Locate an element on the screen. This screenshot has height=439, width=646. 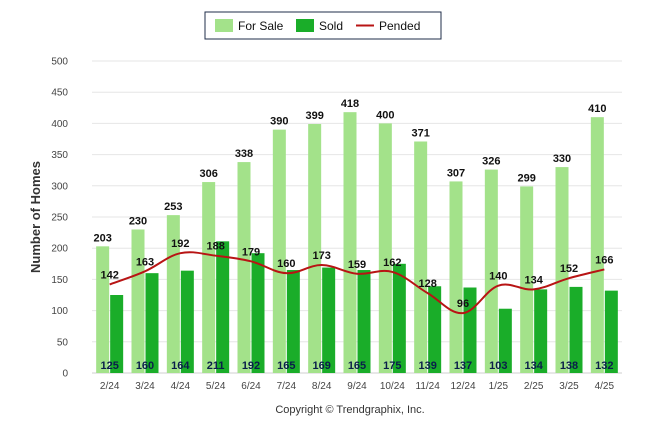
x-tick-label: 8/24 is located at coordinates (322, 386).